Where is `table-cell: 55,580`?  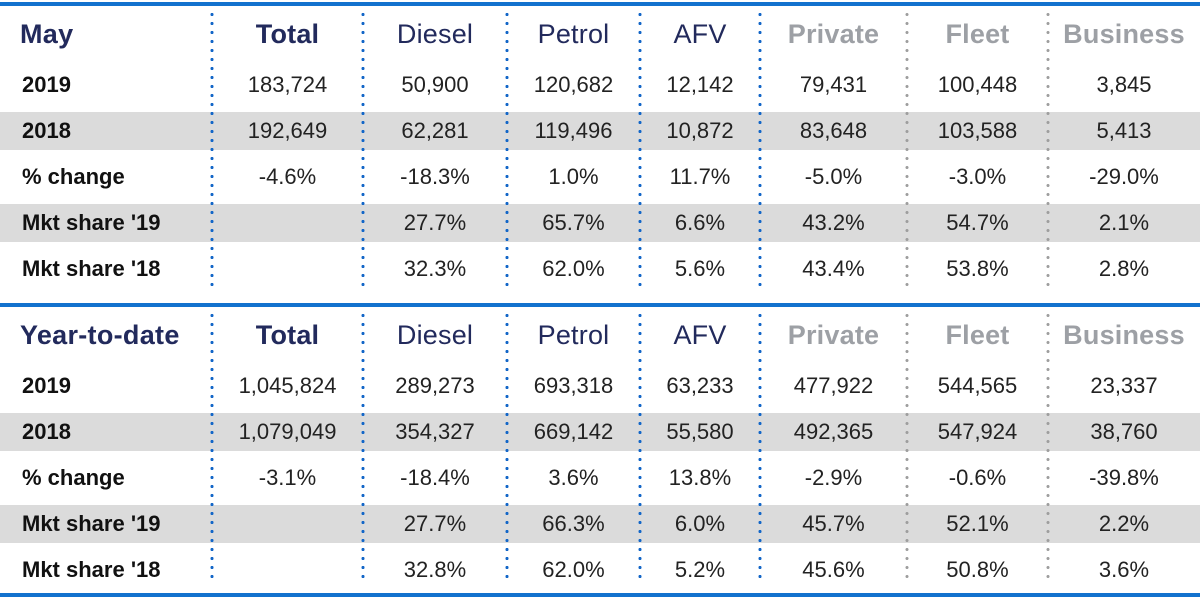 table-cell: 55,580 is located at coordinates (700, 431).